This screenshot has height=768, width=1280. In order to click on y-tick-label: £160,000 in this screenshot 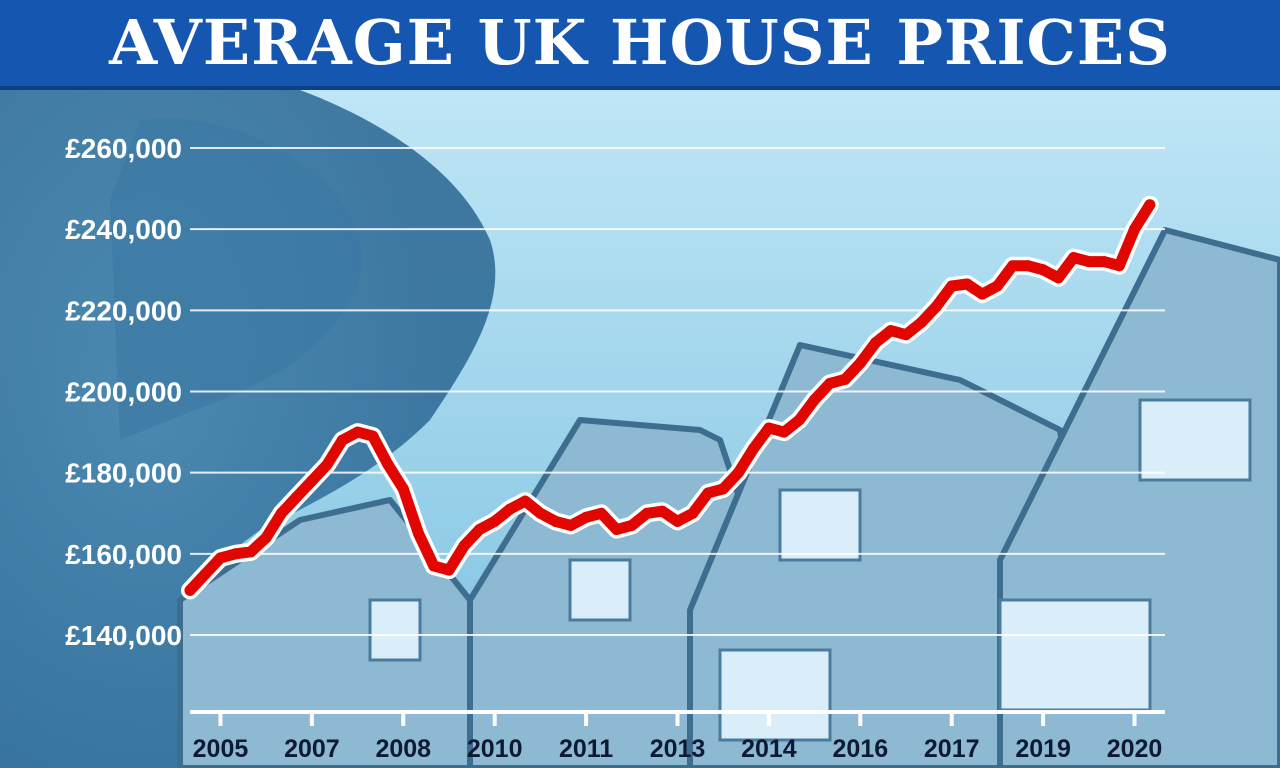, I will do `click(123, 554)`.